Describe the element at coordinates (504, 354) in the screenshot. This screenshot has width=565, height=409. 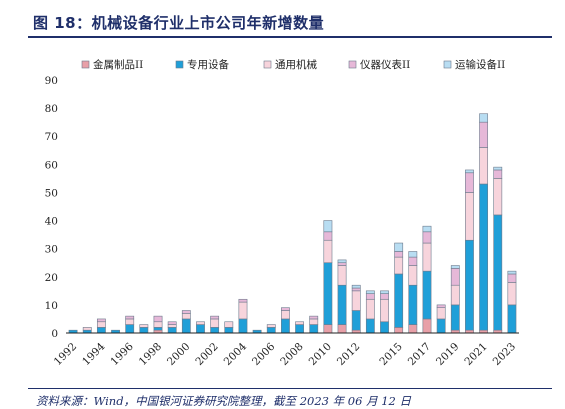
I see `x-tick-label: 2023` at that location.